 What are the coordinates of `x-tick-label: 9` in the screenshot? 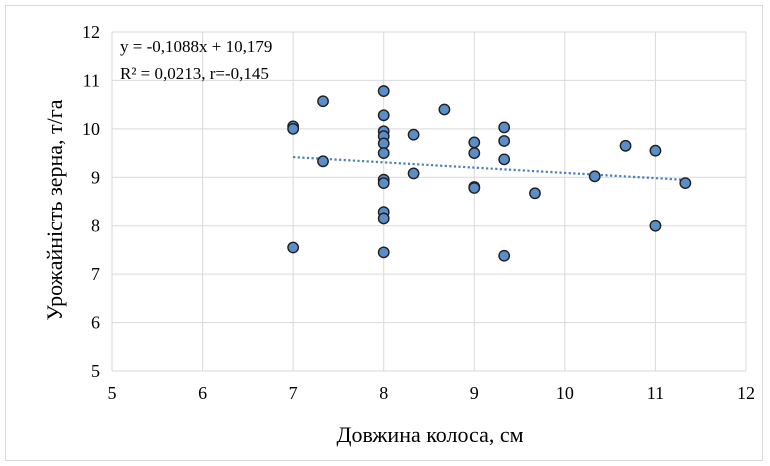 It's located at (474, 393).